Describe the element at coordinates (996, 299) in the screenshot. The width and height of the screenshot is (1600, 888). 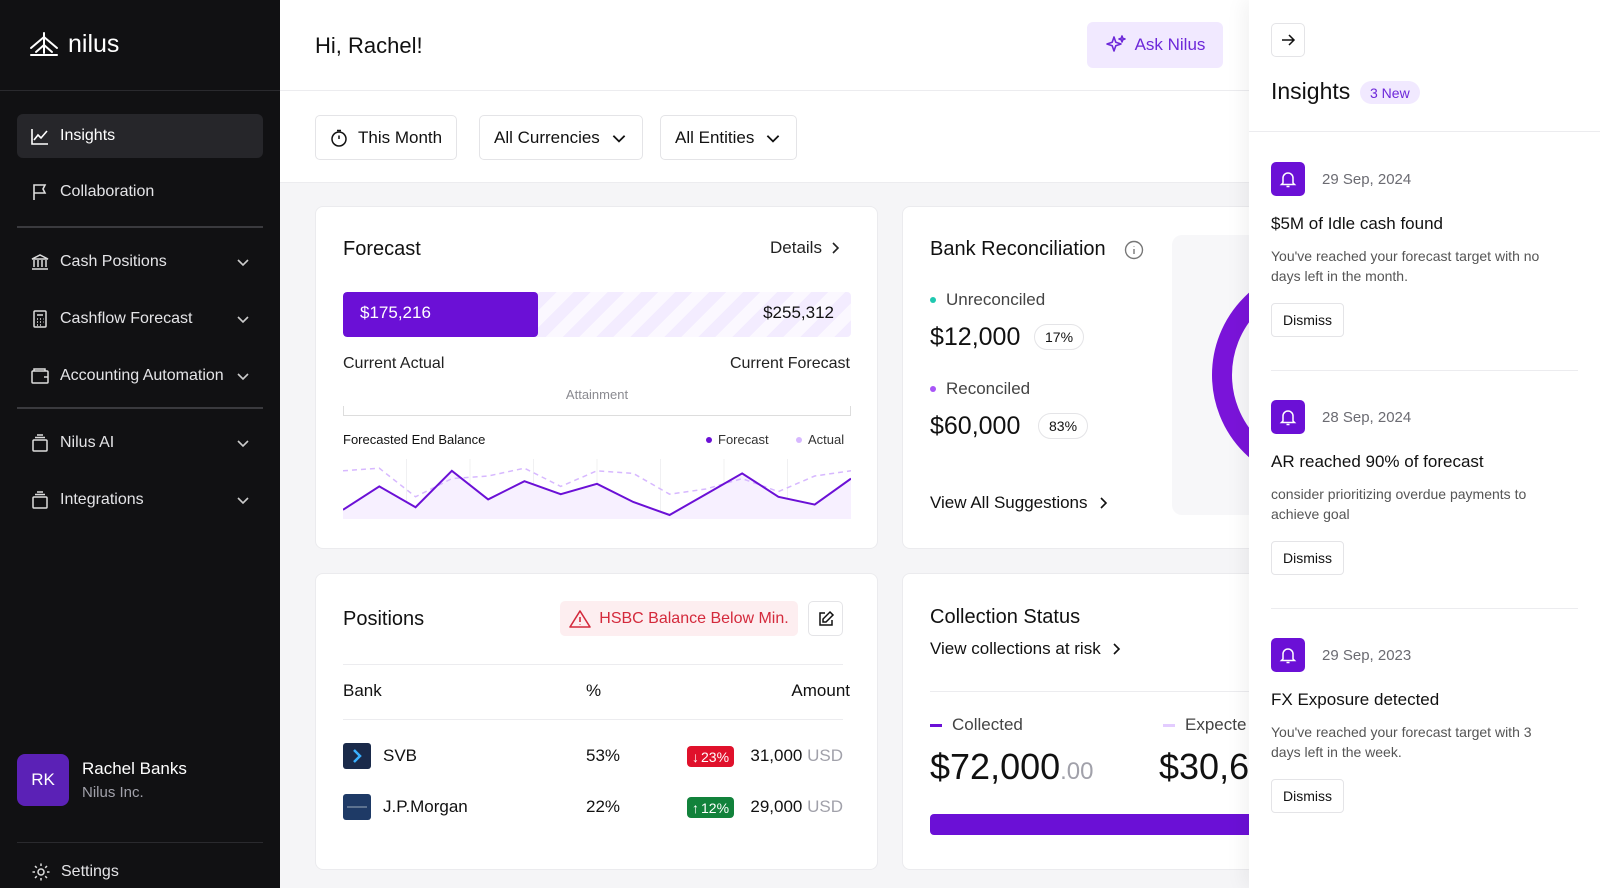
I see `unreconciled-text: Unreconciled` at that location.